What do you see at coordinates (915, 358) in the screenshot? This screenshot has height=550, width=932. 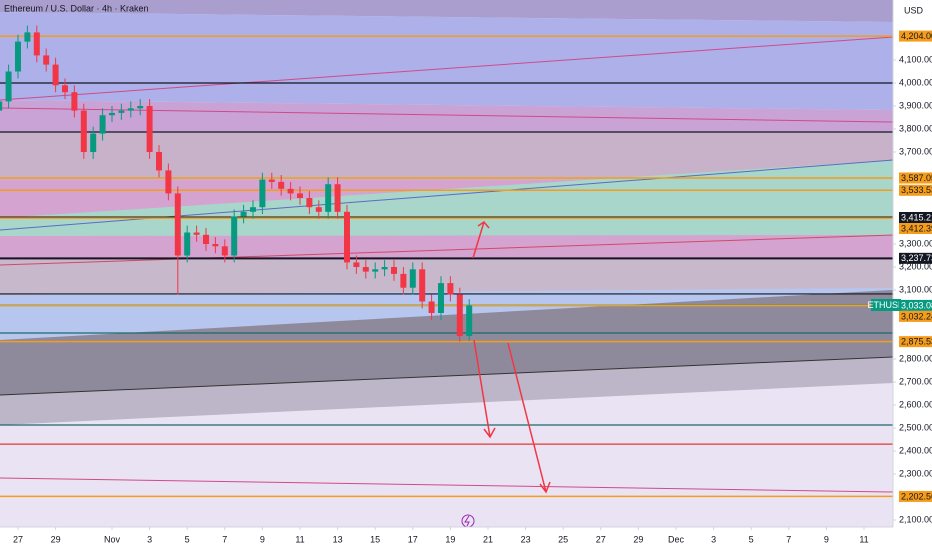 I see `y-tick-label: 2,800.00` at bounding box center [915, 358].